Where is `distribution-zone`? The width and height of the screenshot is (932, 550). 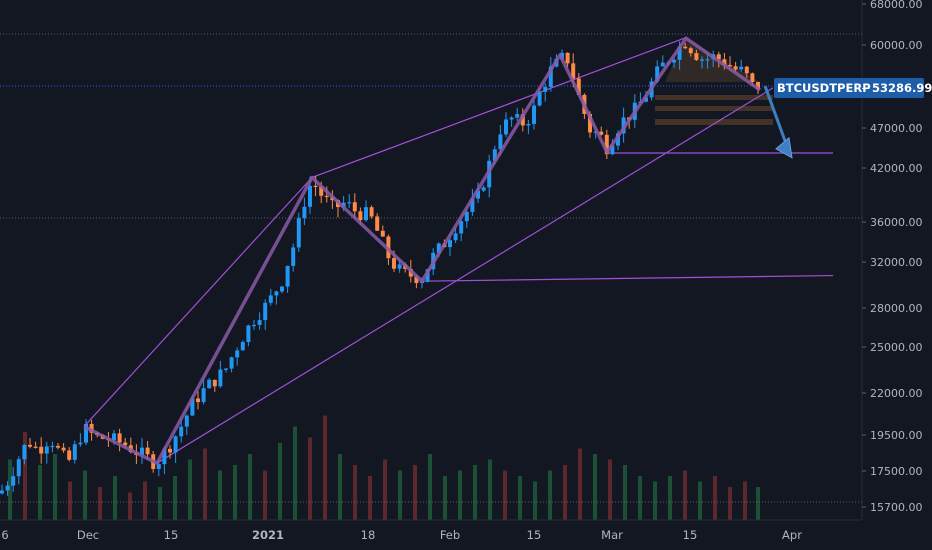
distribution-zone is located at coordinates (712, 60).